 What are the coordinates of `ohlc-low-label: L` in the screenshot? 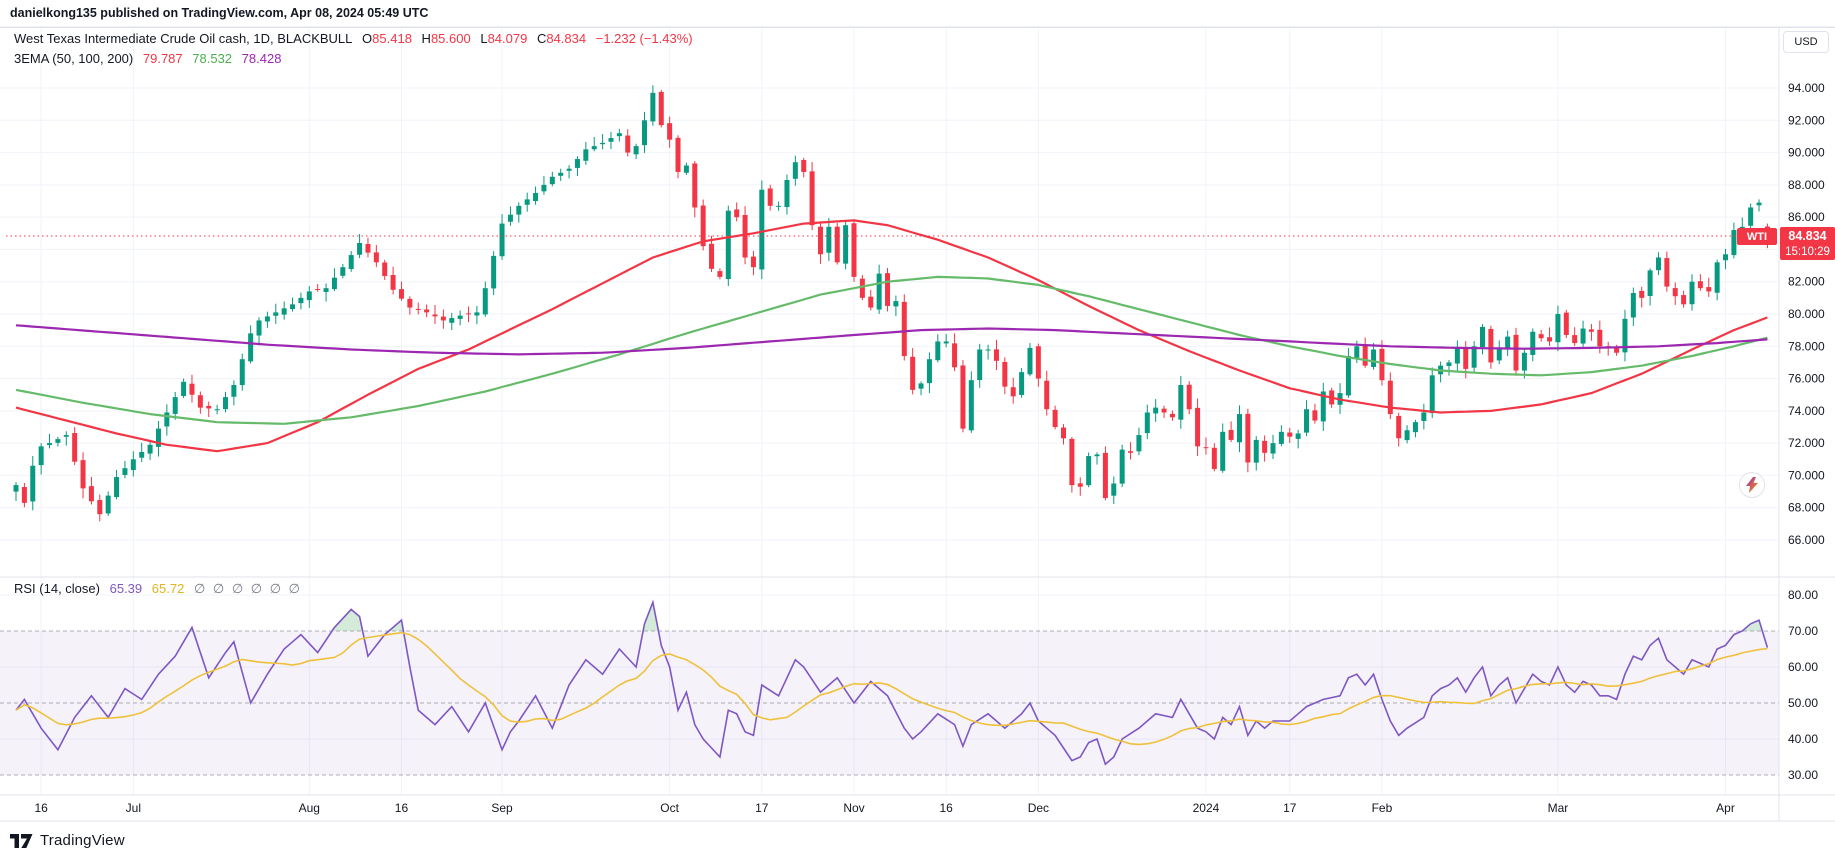 It's located at (484, 38).